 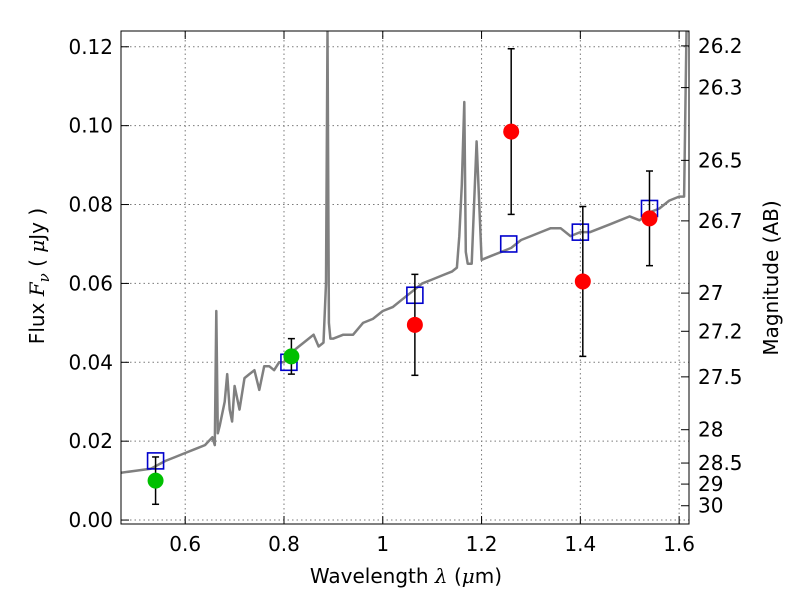 What do you see at coordinates (679, 544) in the screenshot?
I see `x-tick-label: 1.6` at bounding box center [679, 544].